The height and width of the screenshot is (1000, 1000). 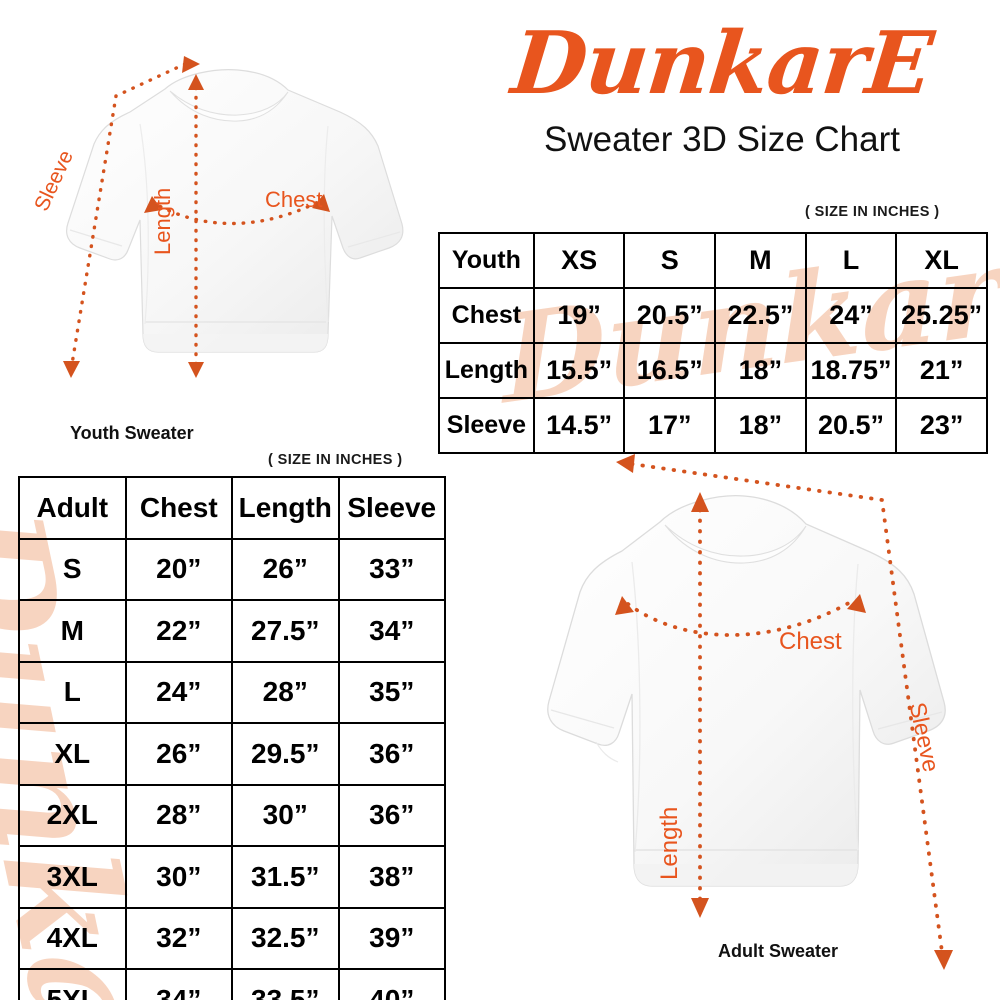 I want to click on adult-length-5xl: 33.5”, so click(x=285, y=984).